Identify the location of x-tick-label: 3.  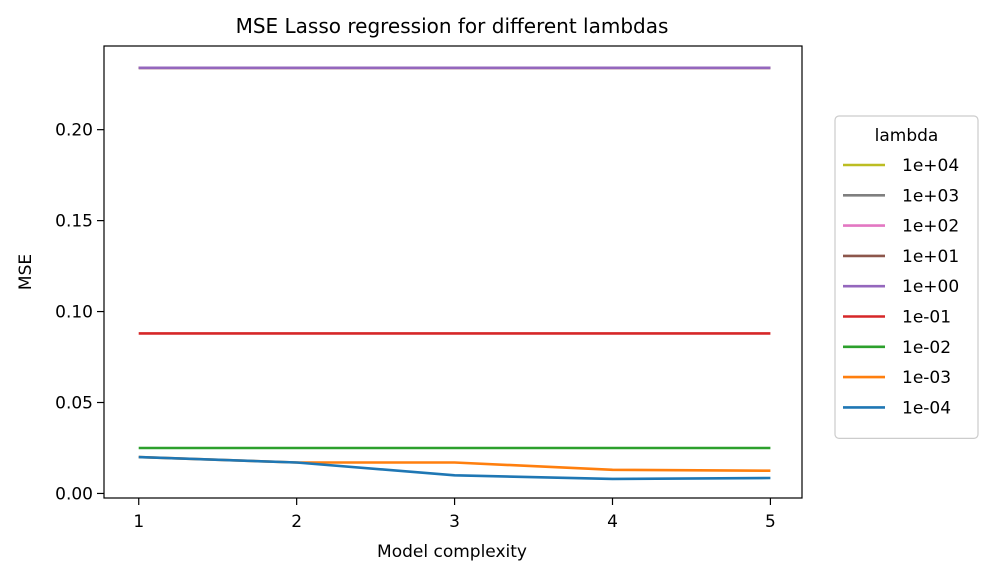
(454, 522).